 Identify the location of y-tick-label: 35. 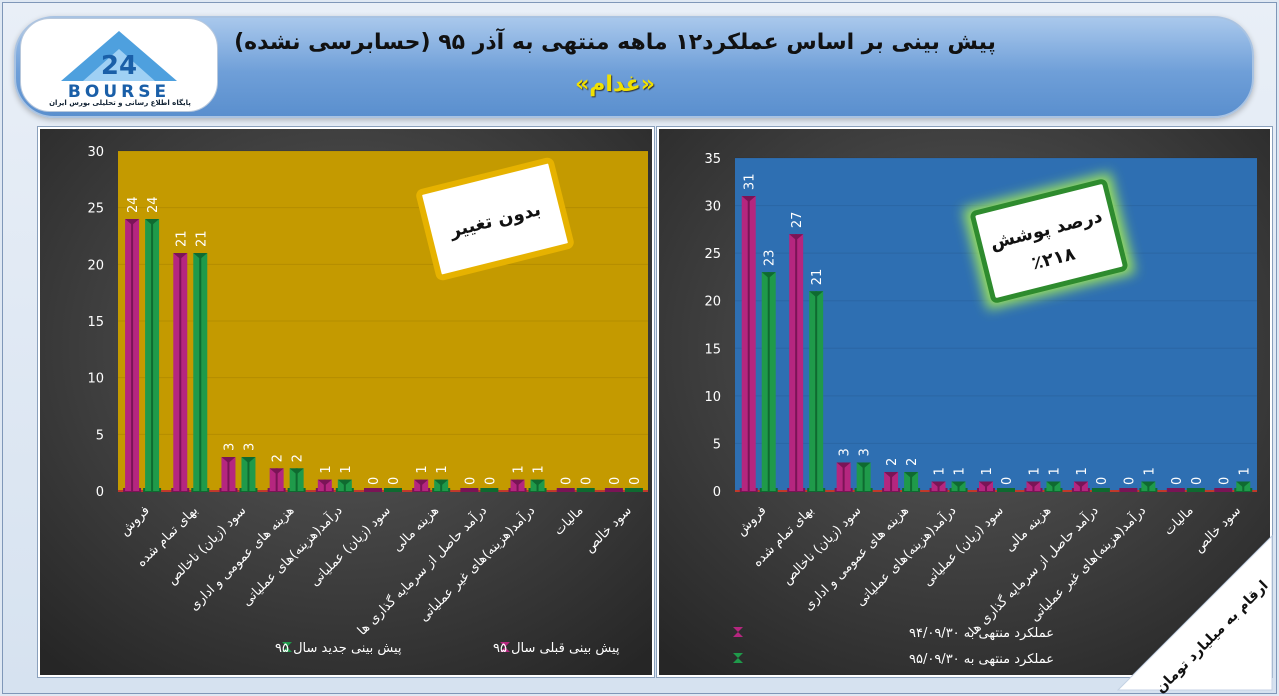
(712, 159).